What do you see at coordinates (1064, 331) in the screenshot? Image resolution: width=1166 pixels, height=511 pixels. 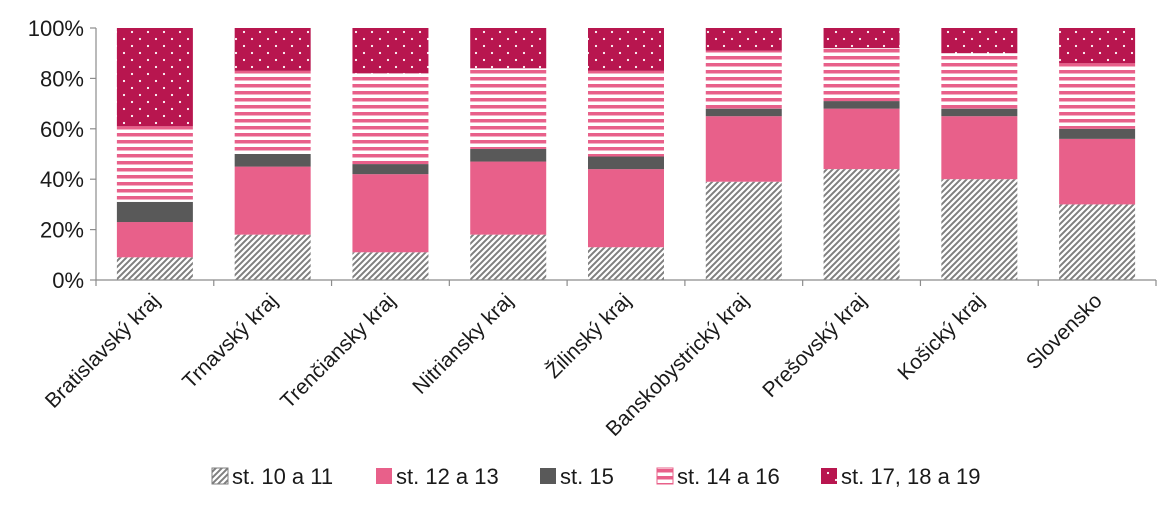 I see `category-label-slovensko: Slovensko` at bounding box center [1064, 331].